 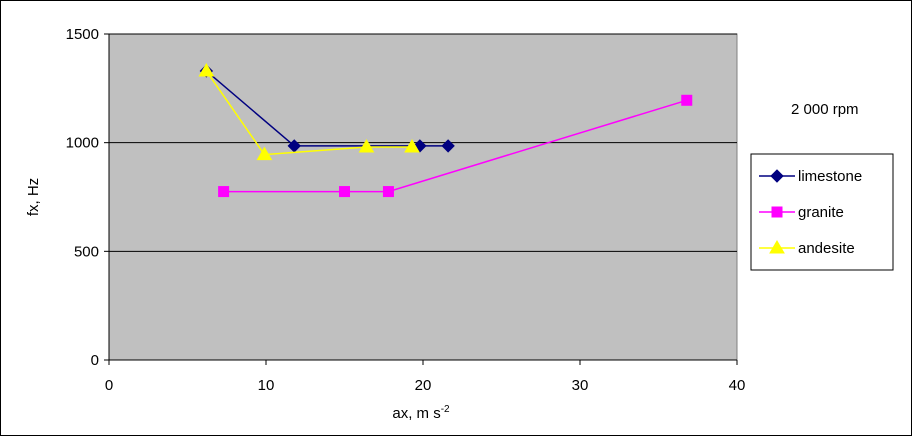 What do you see at coordinates (825, 109) in the screenshot?
I see `rpm-annotation: 2 000 rpm` at bounding box center [825, 109].